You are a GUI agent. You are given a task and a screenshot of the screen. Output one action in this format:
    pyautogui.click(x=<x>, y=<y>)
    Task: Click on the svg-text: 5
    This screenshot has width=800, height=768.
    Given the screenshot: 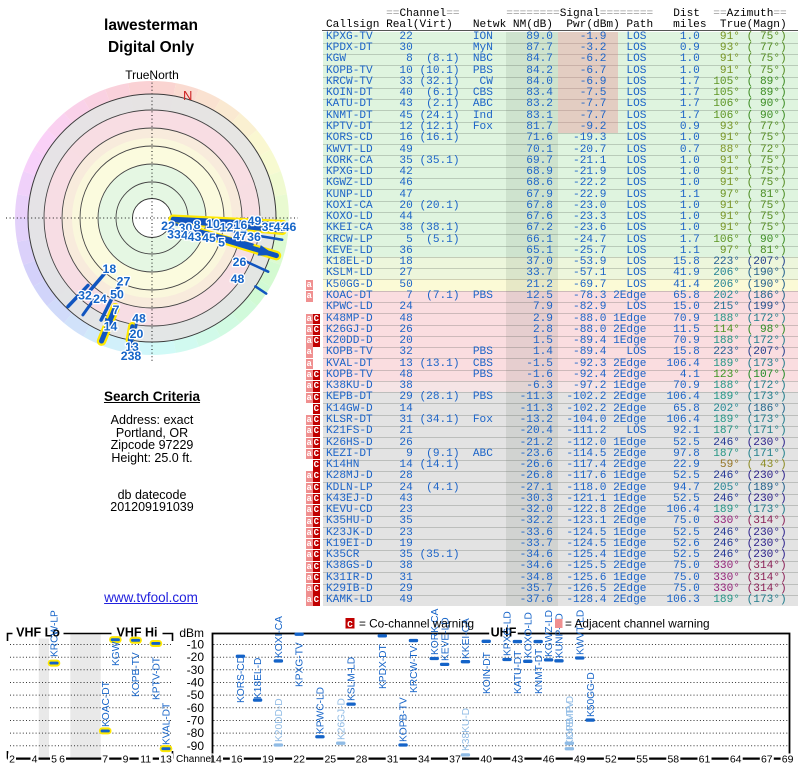 What is the action you would take?
    pyautogui.click(x=221, y=243)
    